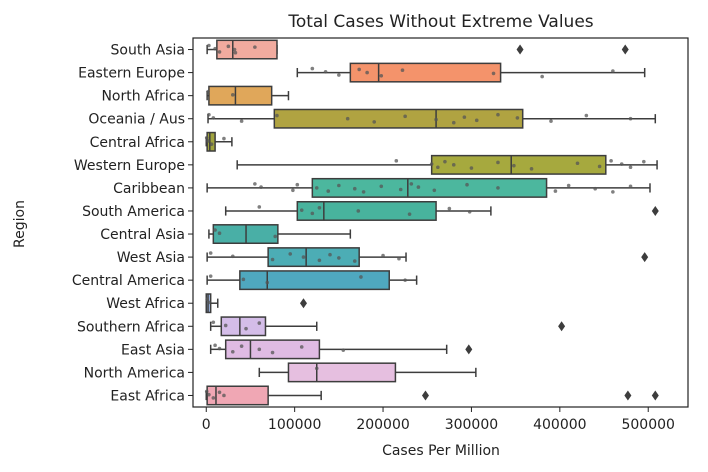  What do you see at coordinates (655, 210) in the screenshot?
I see `outlier-south-america` at bounding box center [655, 210].